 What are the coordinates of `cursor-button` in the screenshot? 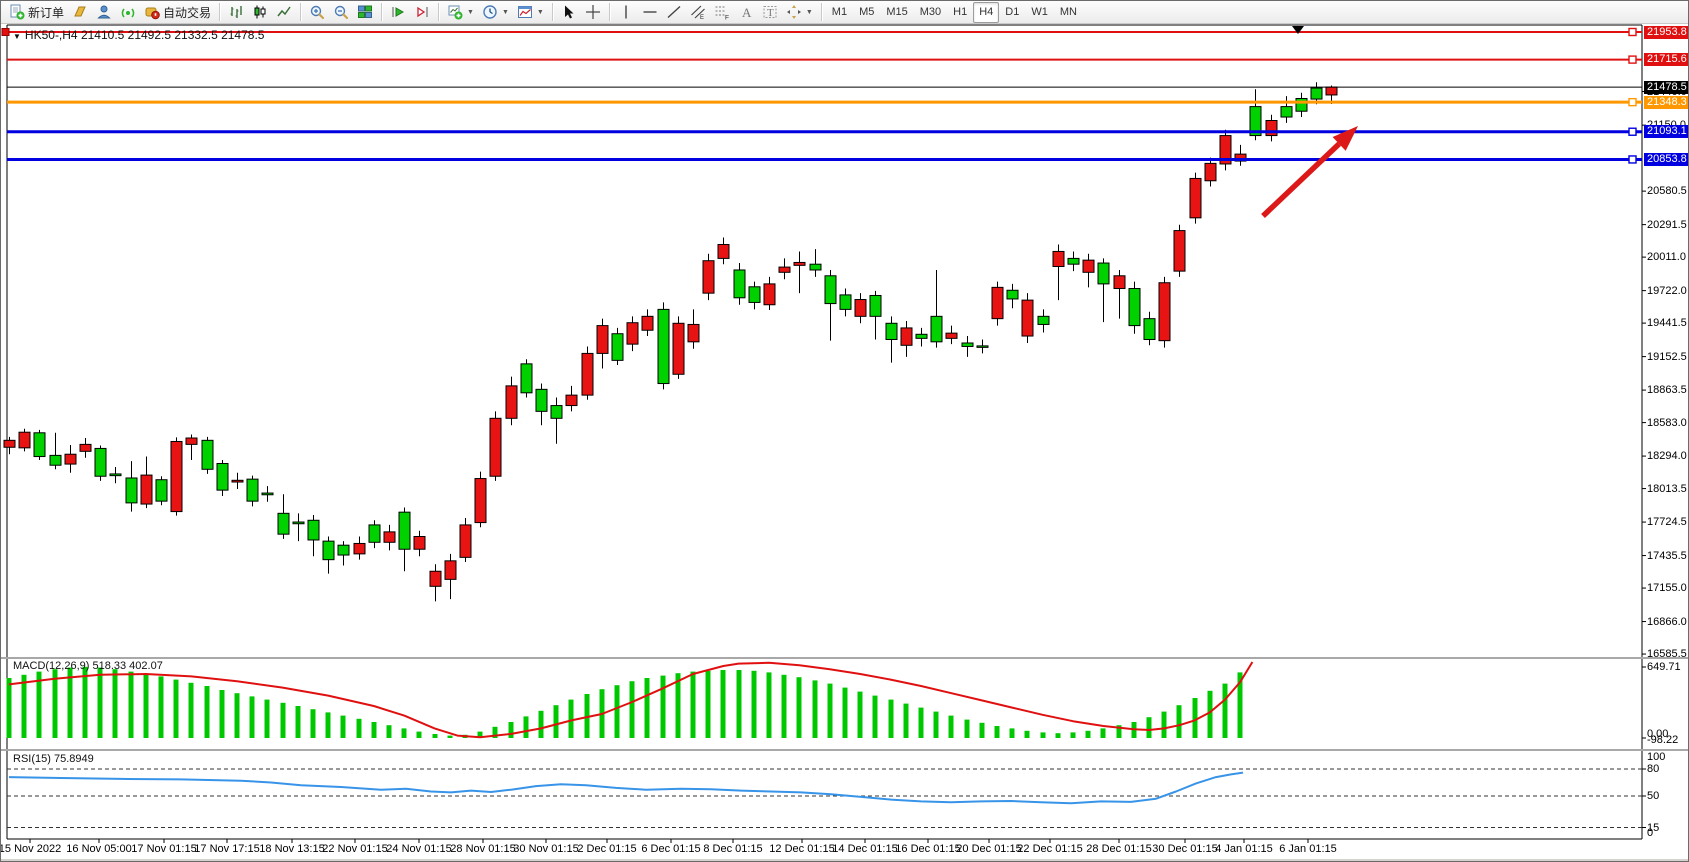 It's located at (569, 12).